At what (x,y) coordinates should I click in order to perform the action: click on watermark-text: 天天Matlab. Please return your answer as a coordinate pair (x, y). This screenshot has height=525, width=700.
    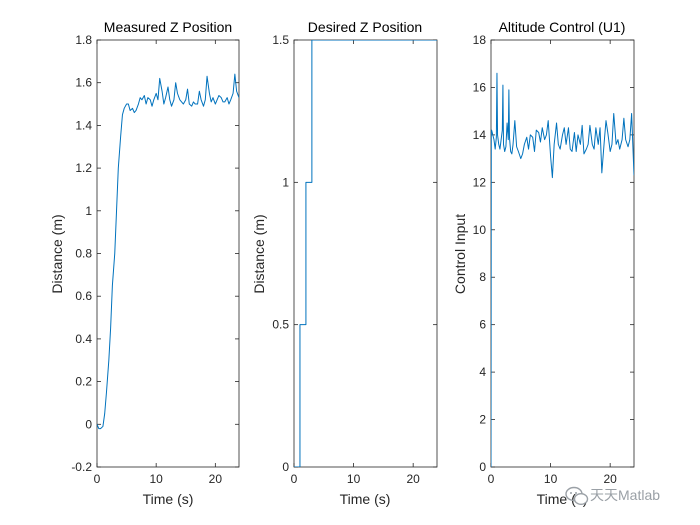
    Looking at the image, I should click on (625, 495).